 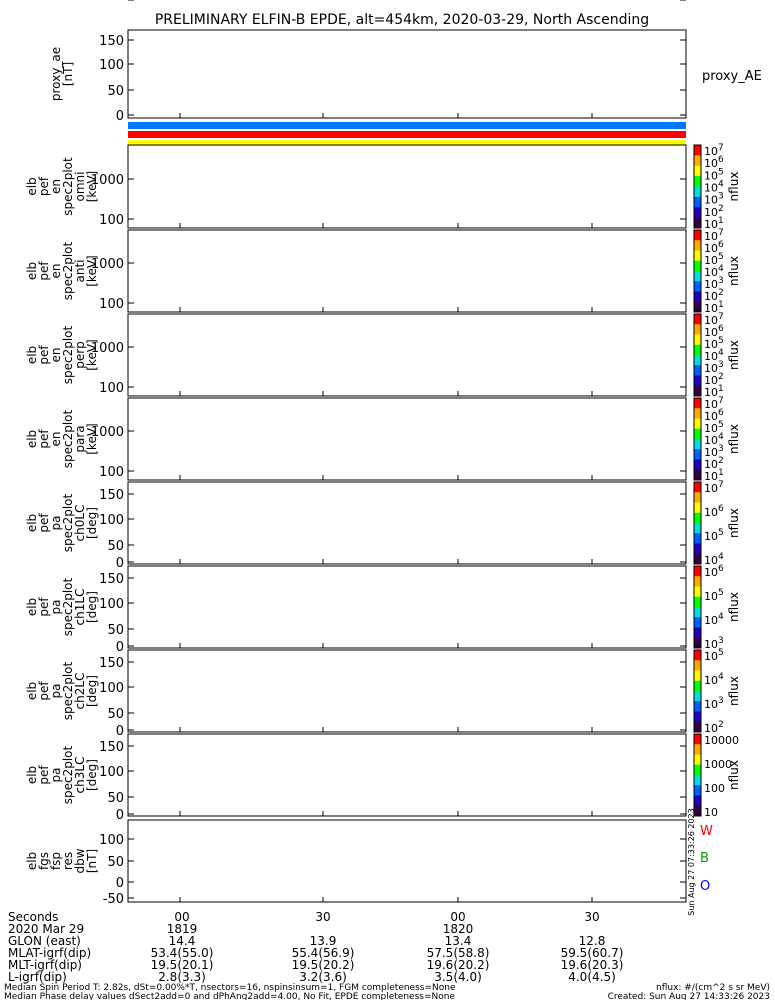 I want to click on footer-cell-1-0: 30, so click(x=322, y=917).